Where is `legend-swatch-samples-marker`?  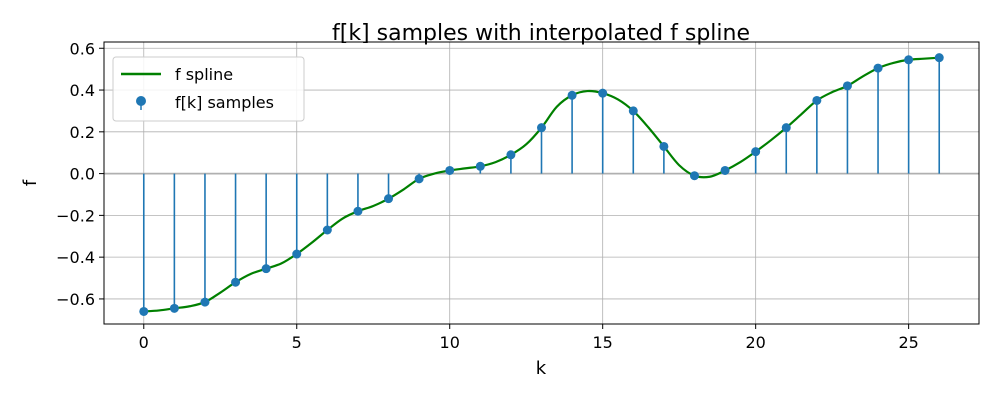
legend-swatch-samples-marker is located at coordinates (141, 101).